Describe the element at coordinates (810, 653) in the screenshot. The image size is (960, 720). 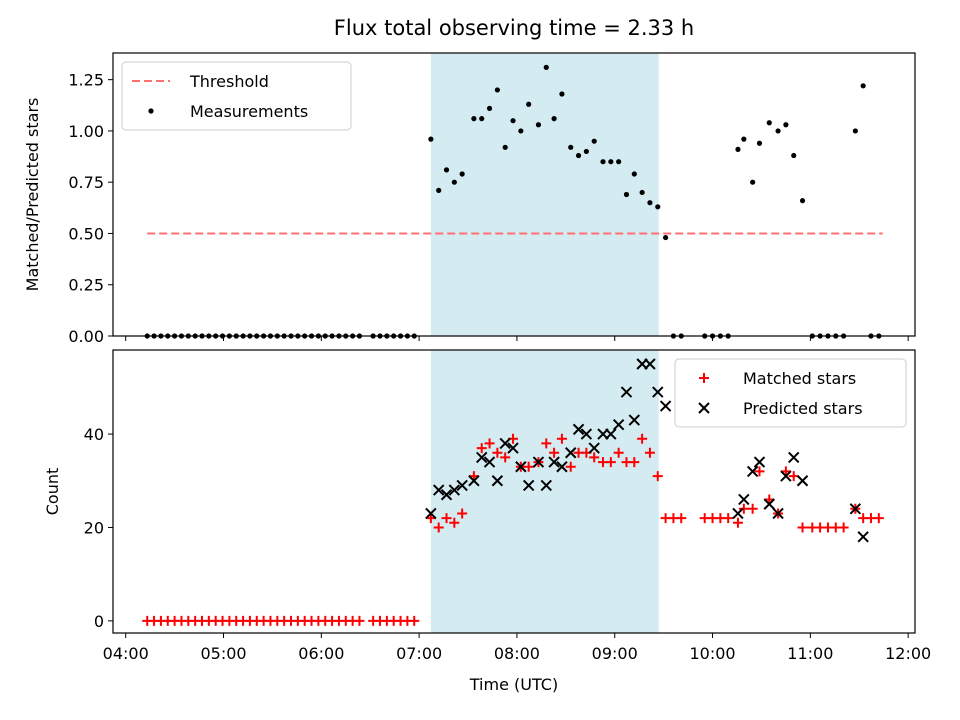
I see `x-tick-label: 11:00` at that location.